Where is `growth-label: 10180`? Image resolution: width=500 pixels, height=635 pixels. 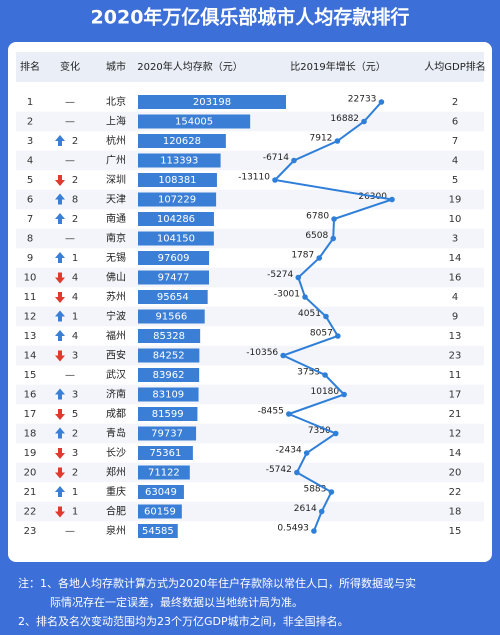 growth-label: 10180 is located at coordinates (325, 392).